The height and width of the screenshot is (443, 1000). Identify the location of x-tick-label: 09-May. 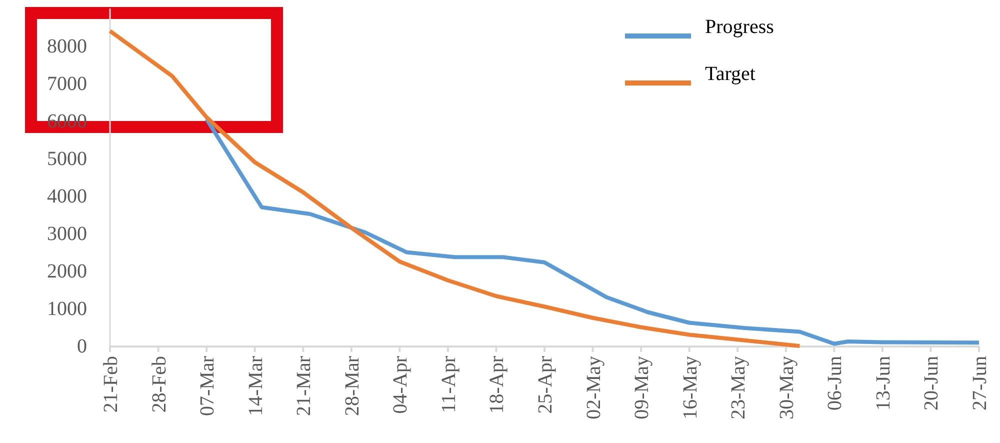
(642, 388).